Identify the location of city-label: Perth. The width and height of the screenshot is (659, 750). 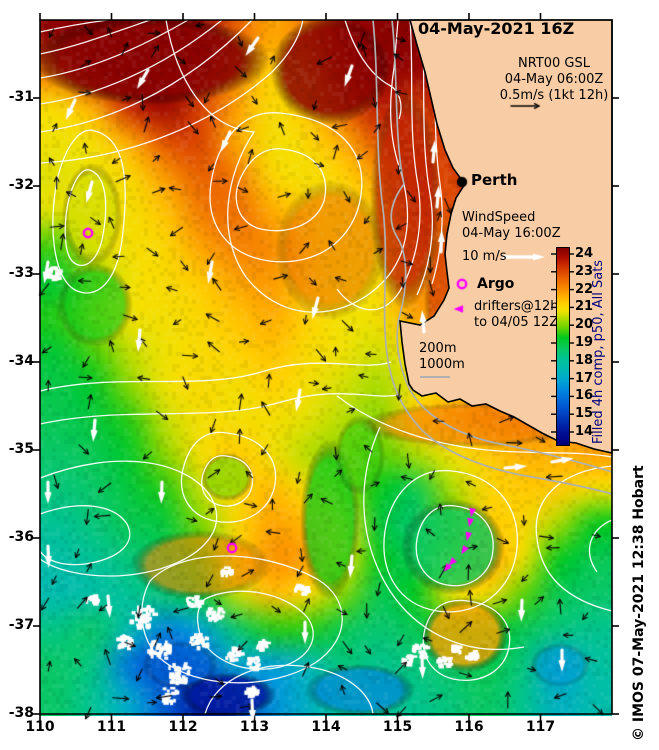
(494, 180).